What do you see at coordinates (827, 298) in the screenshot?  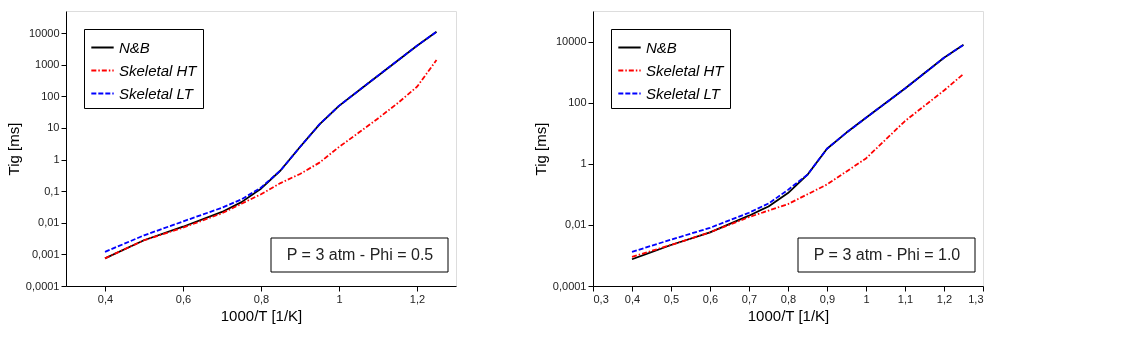 I see `x-tick-label: 0,9` at bounding box center [827, 298].